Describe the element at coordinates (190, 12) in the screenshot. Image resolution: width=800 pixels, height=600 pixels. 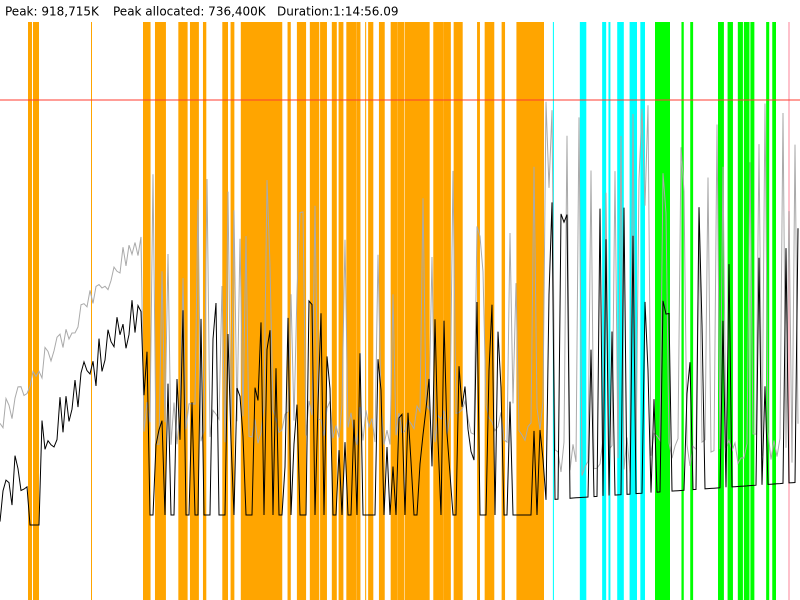
I see `peak-allocated-label: Peak allocated: 736,400K` at that location.